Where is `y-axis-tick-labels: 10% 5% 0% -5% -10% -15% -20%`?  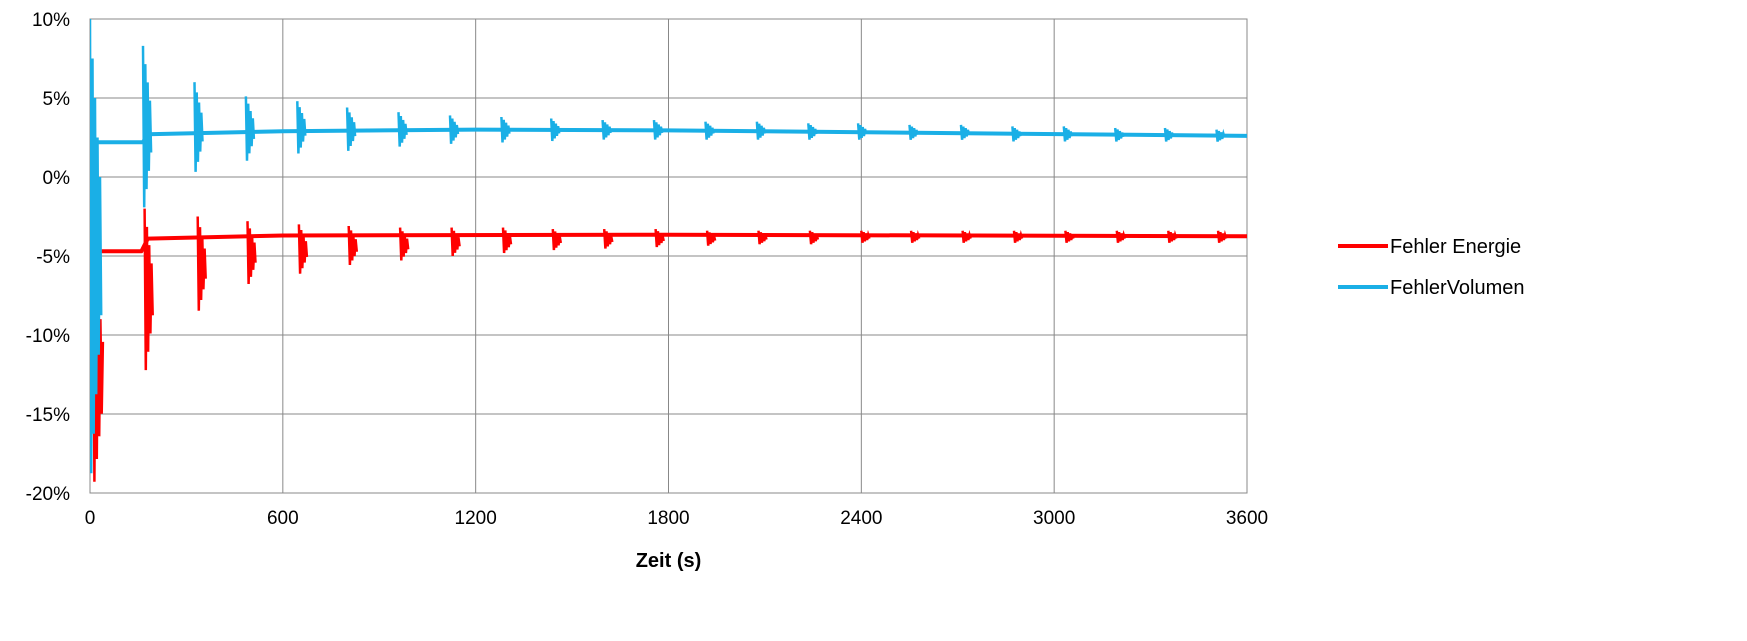
y-axis-tick-labels: 10% 5% 0% -5% -10% -15% -20% is located at coordinates (48, 257).